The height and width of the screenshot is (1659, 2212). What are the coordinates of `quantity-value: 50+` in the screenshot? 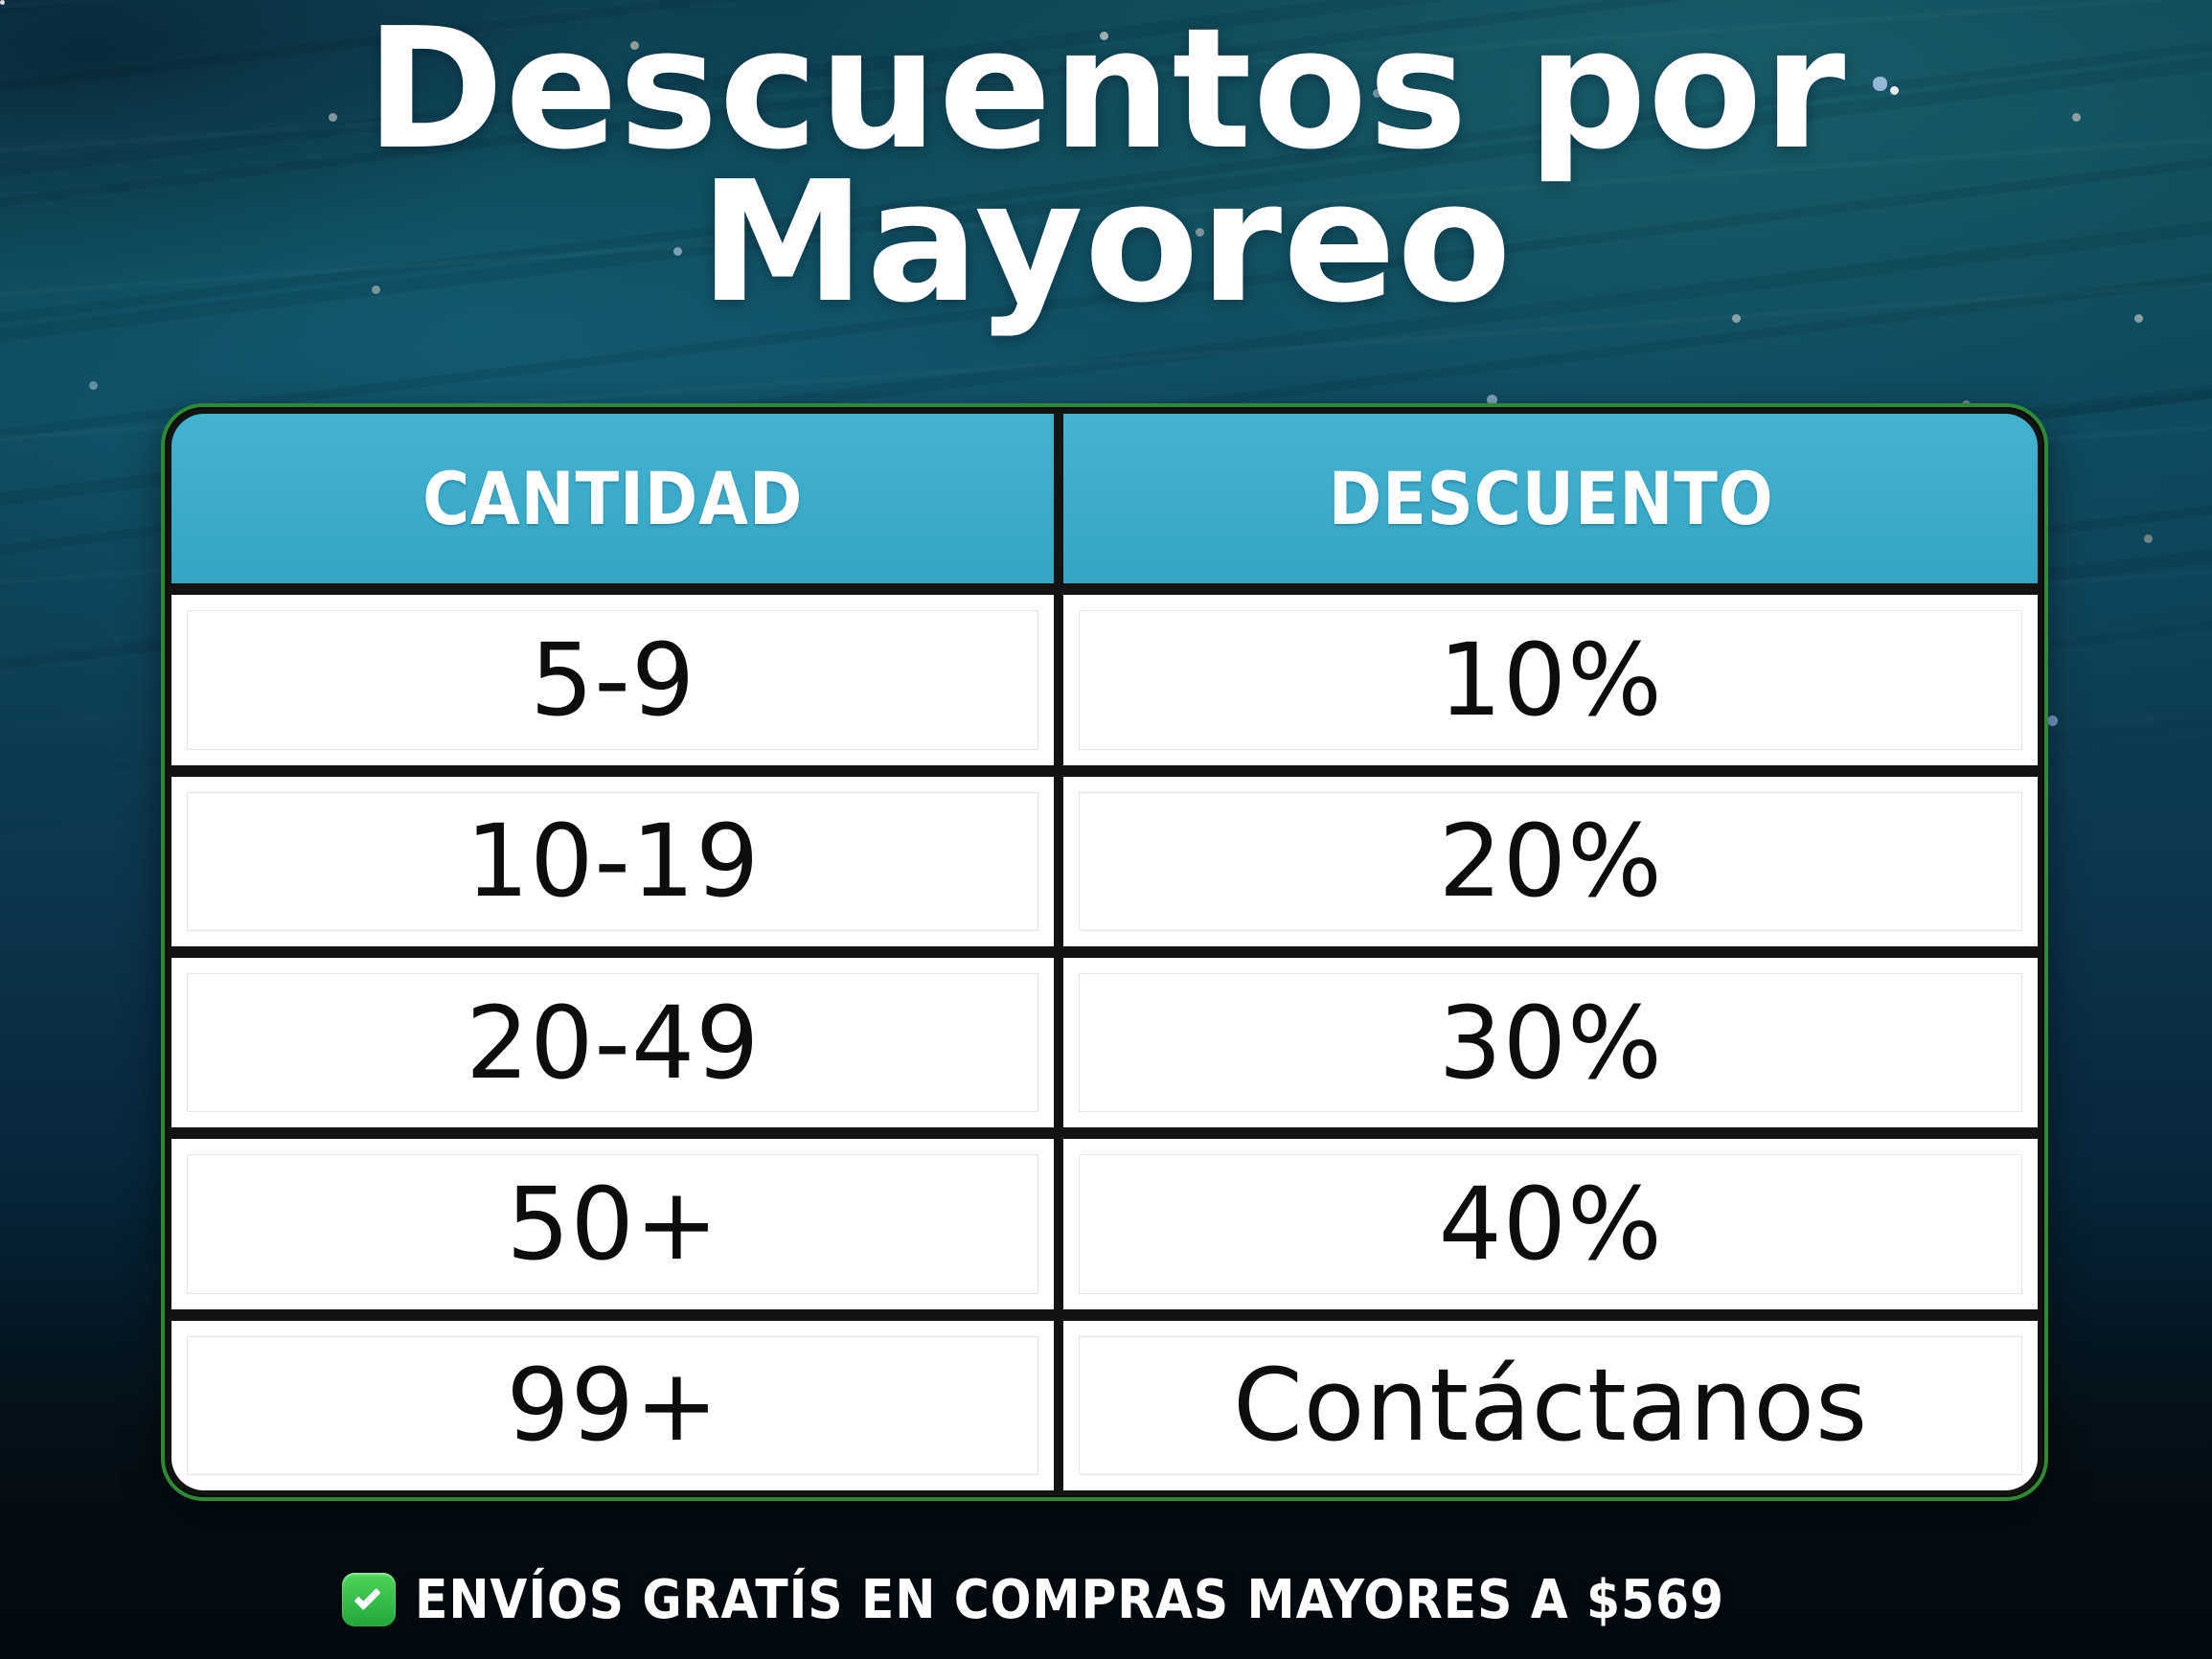 It's located at (612, 1224).